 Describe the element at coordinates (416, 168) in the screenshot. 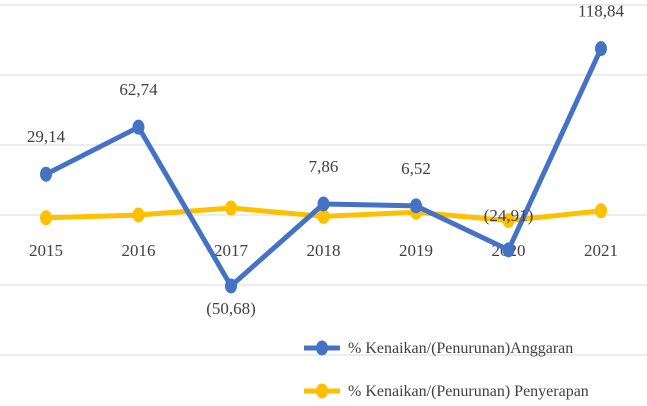

I see `data-label: 6,52` at that location.